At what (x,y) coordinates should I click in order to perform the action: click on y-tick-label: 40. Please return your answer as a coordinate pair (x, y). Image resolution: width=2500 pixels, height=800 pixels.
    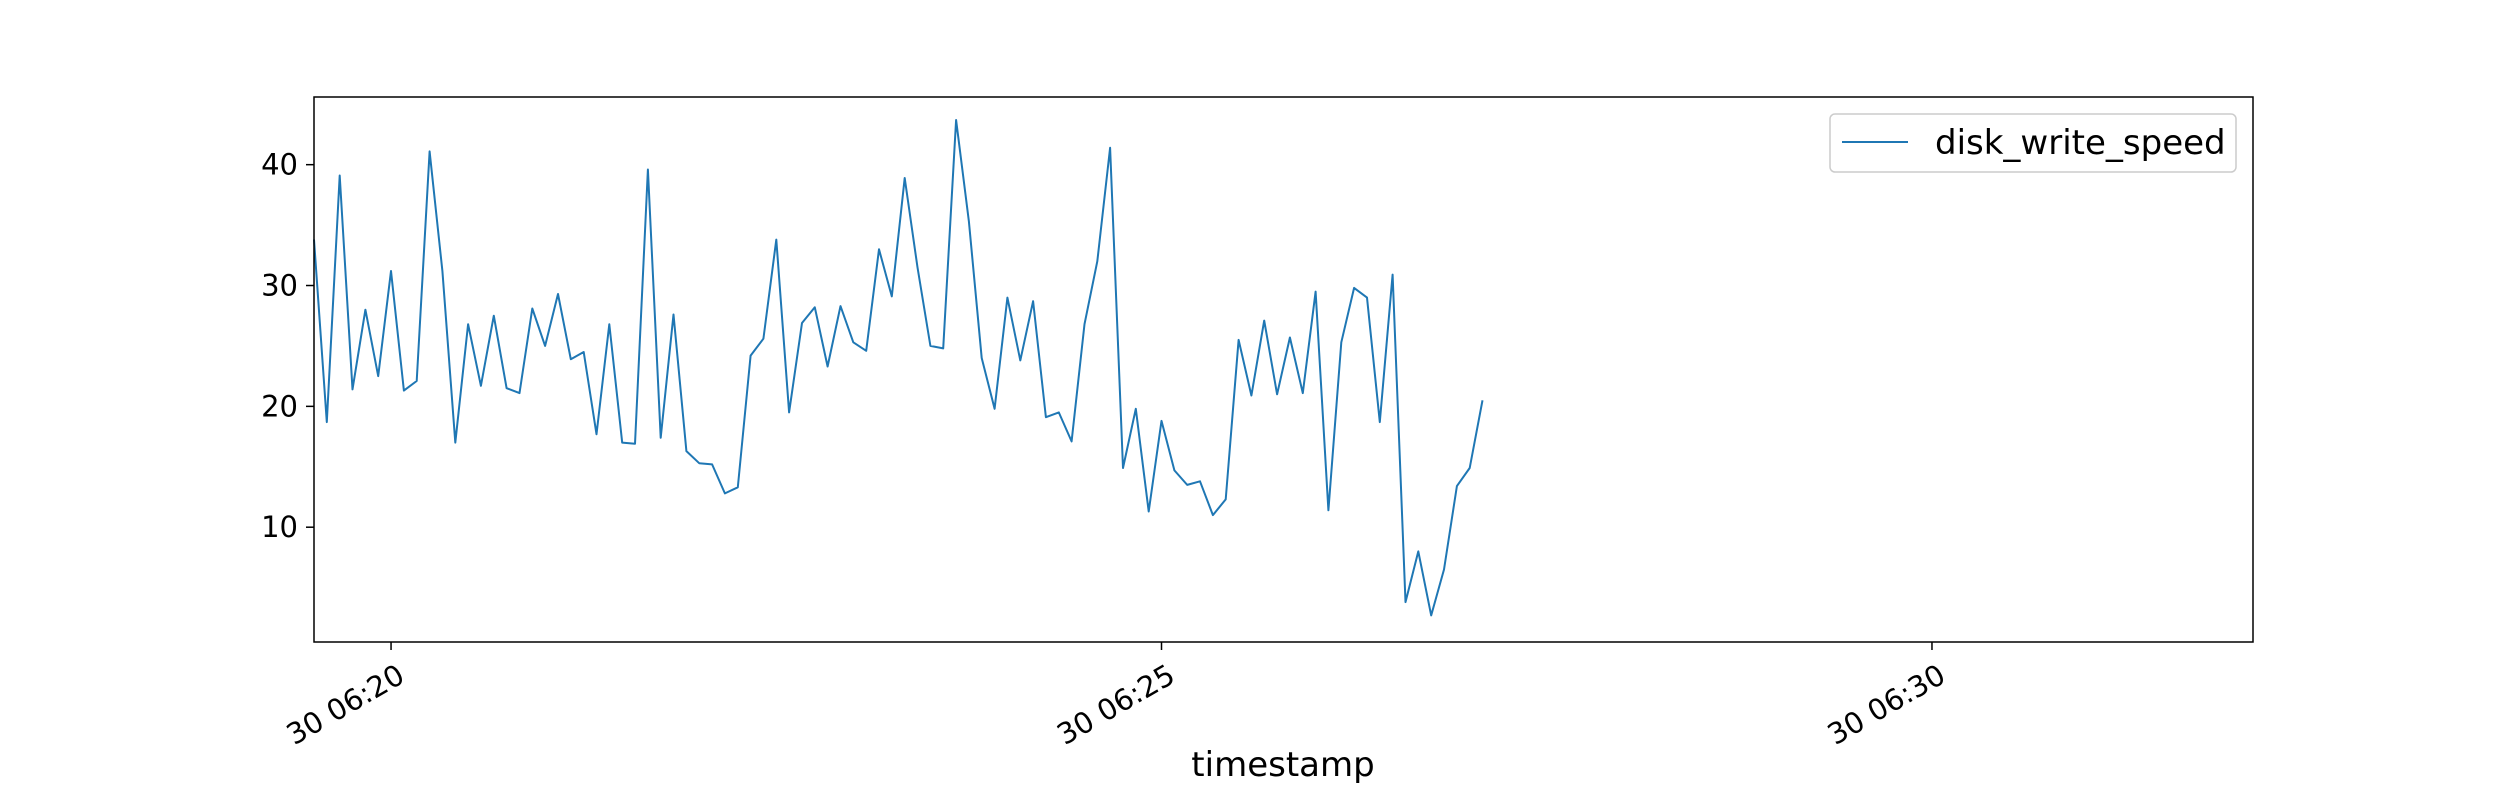
    Looking at the image, I should click on (279, 165).